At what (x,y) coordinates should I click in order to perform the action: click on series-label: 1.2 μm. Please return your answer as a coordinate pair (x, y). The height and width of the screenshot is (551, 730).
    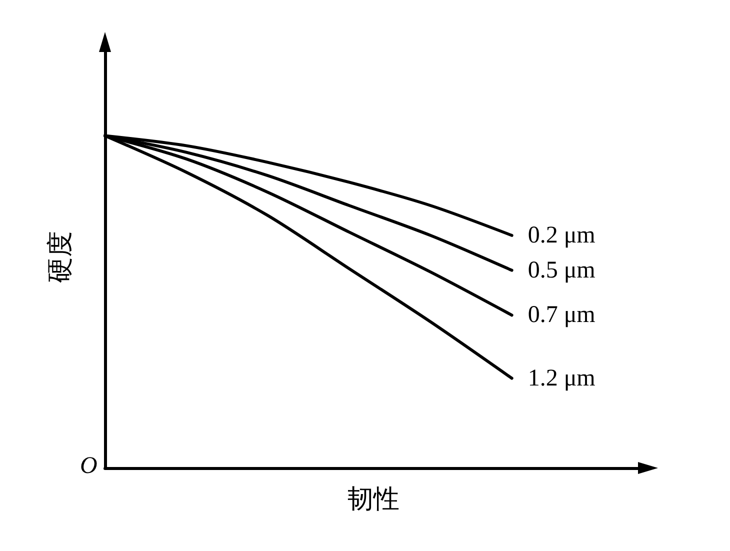
    Looking at the image, I should click on (562, 378).